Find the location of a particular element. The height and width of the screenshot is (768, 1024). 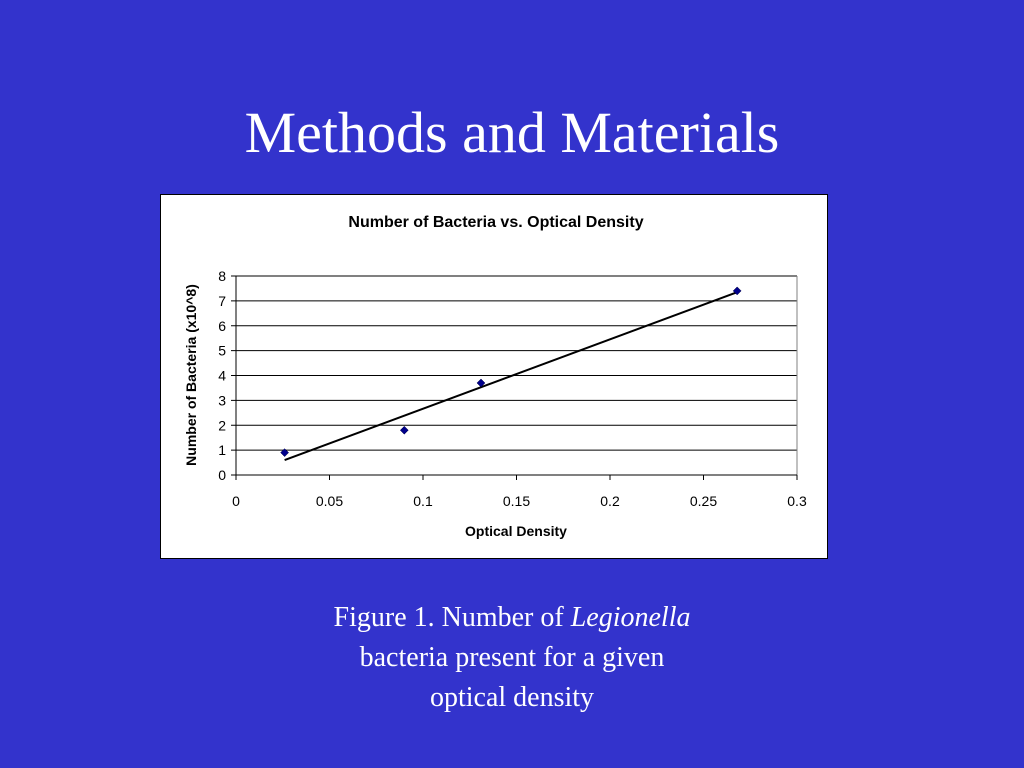

caption-species: Legionella is located at coordinates (630, 617).